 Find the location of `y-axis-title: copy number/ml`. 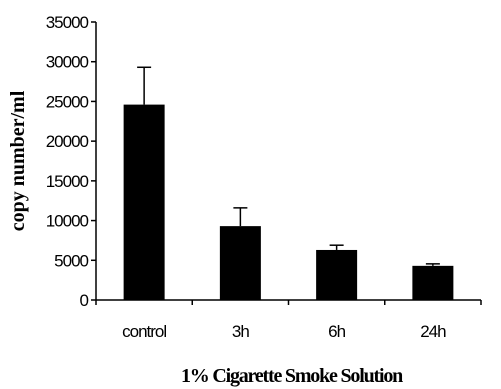

y-axis-title: copy number/ml is located at coordinates (18, 160).